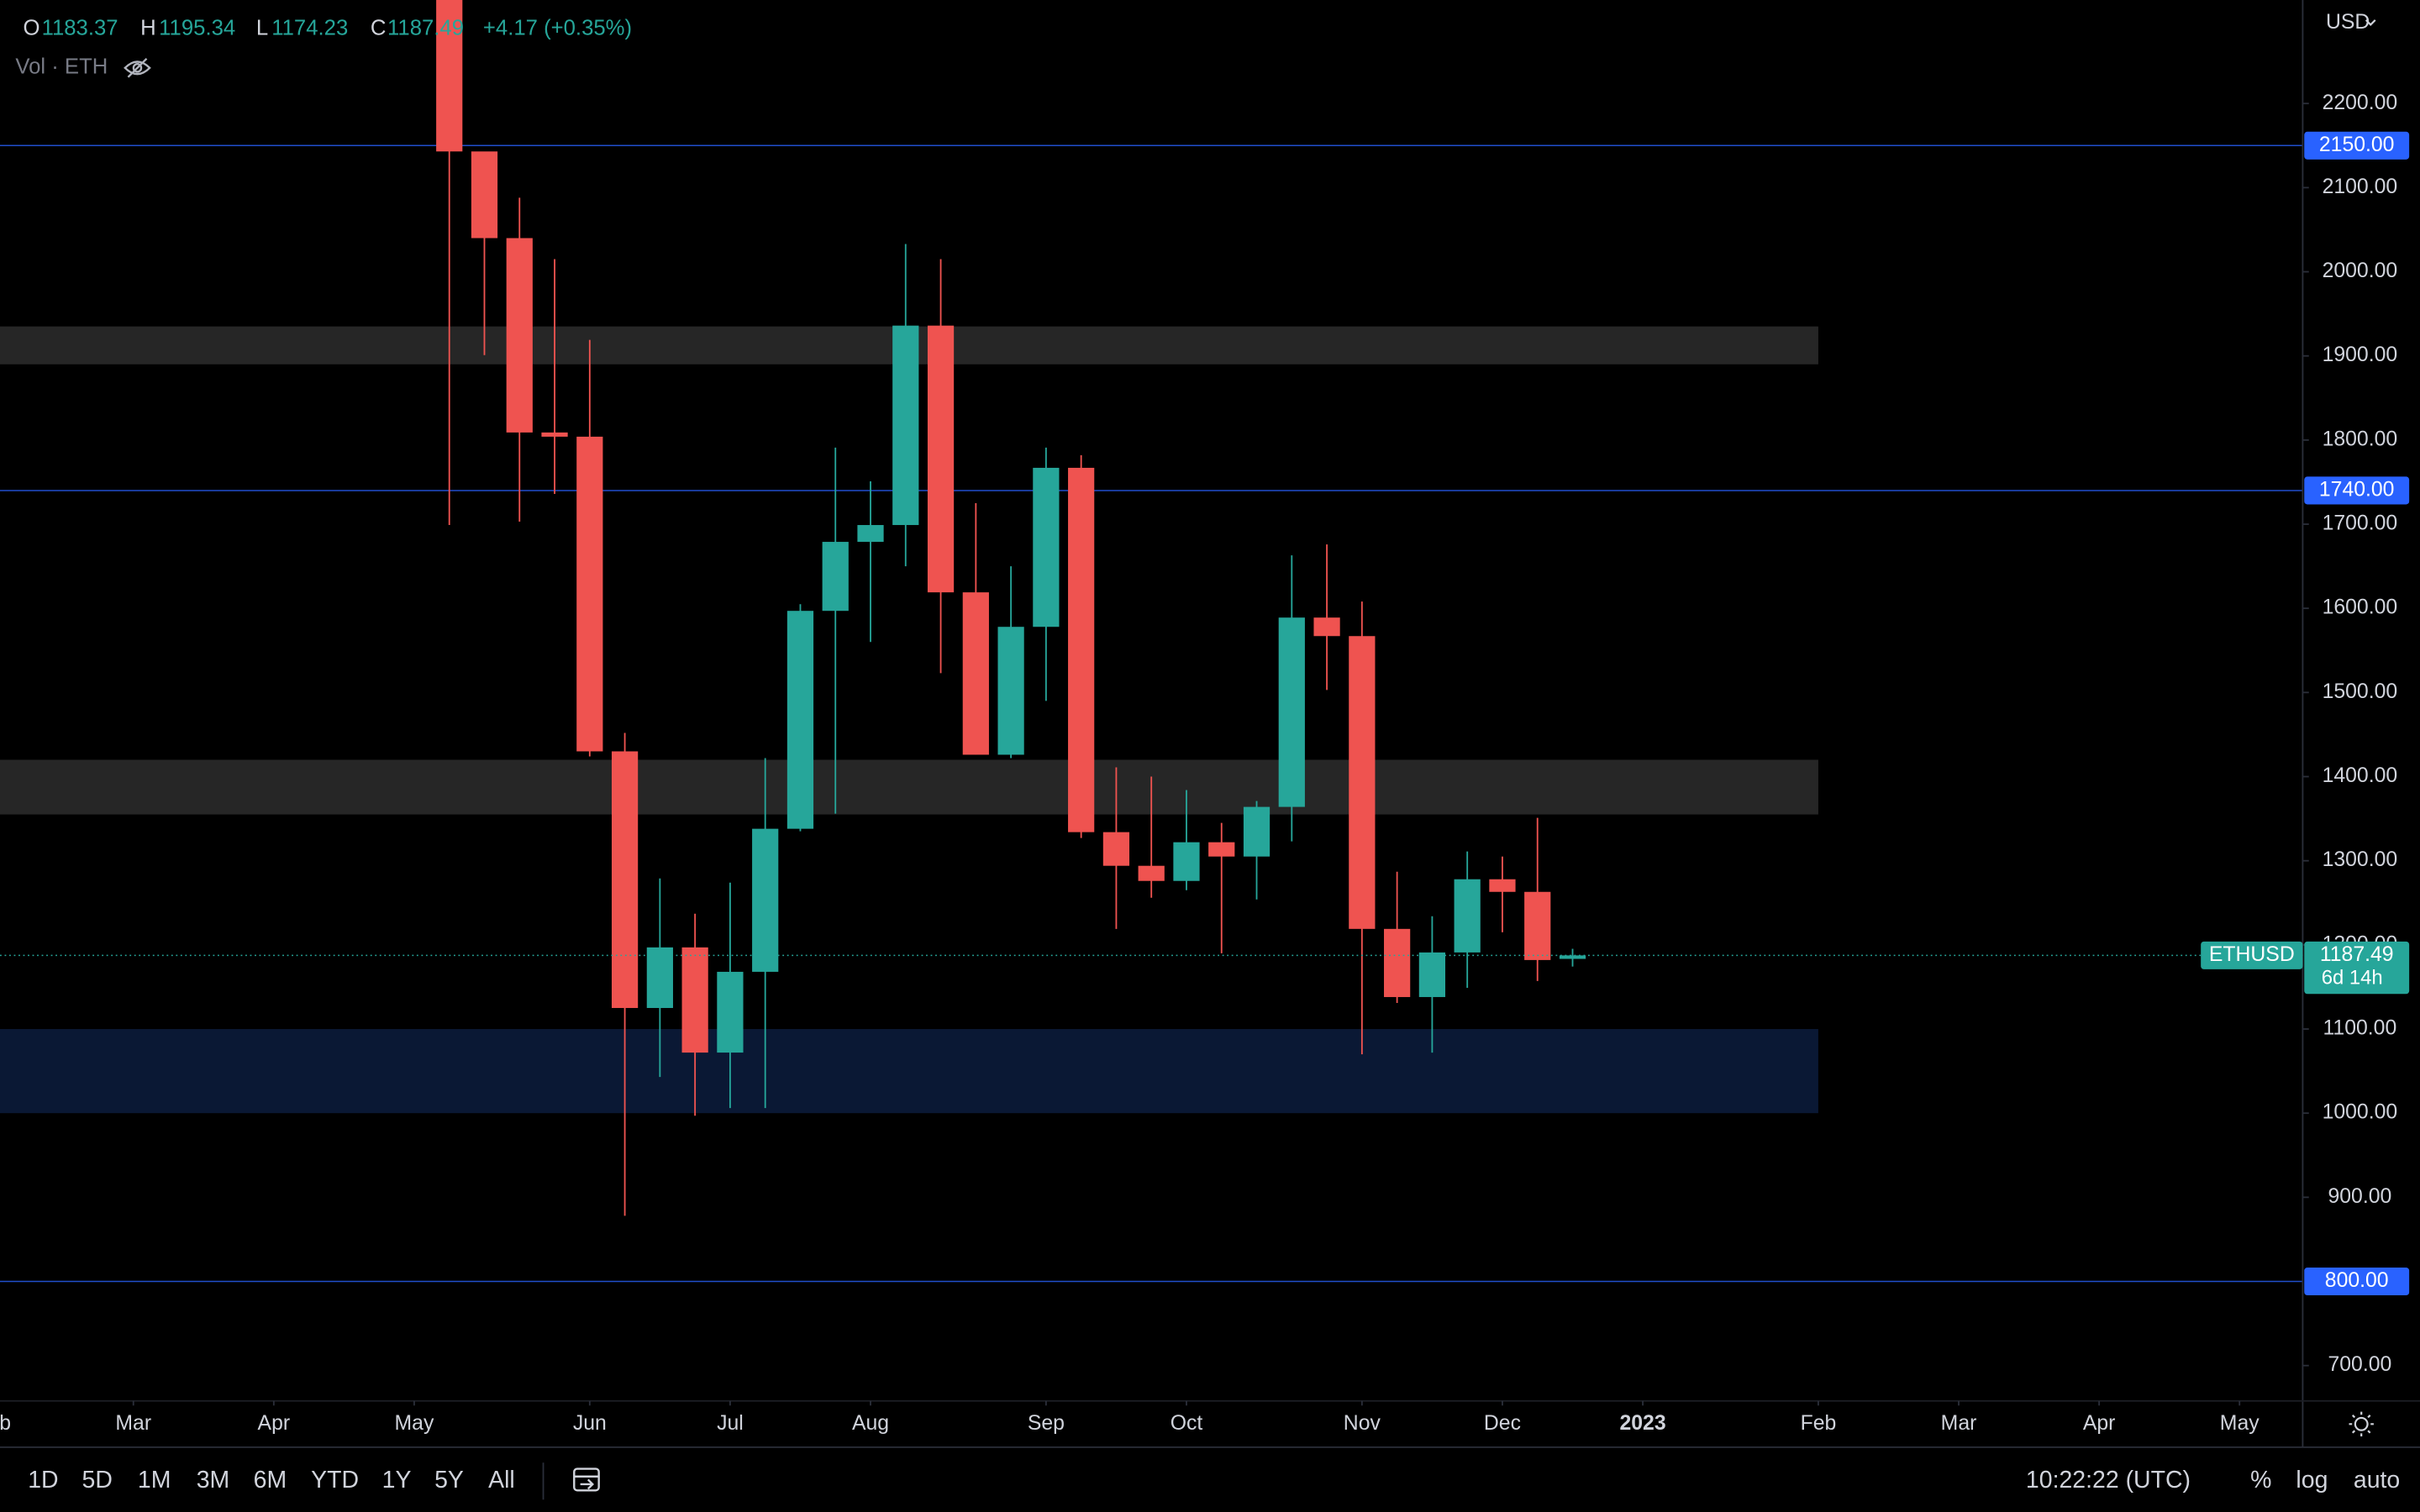 This screenshot has width=2420, height=1512. Describe the element at coordinates (2357, 954) in the screenshot. I see `price-label: 1187.49` at that location.